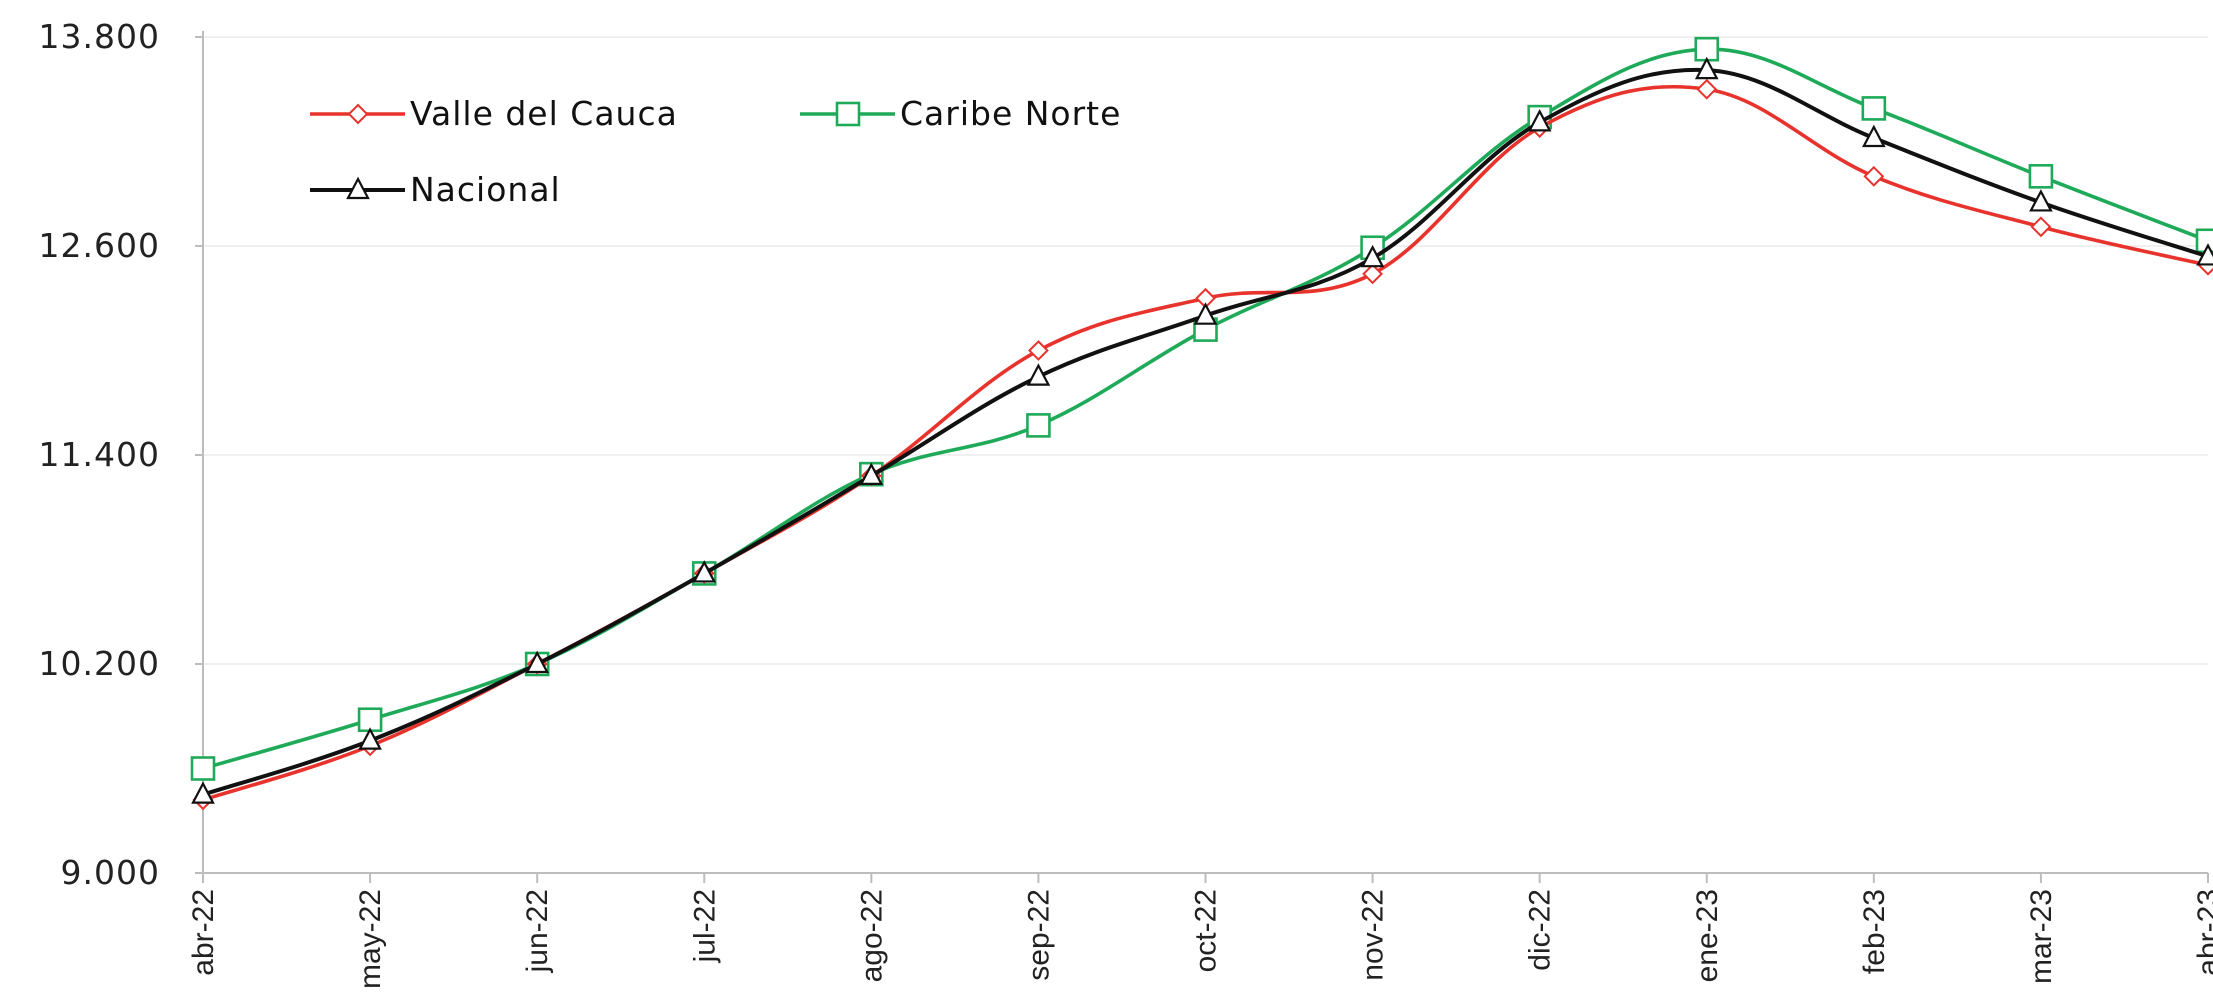 The height and width of the screenshot is (995, 2213). Describe the element at coordinates (1038, 935) in the screenshot. I see `x-tick-label: sep-22` at that location.